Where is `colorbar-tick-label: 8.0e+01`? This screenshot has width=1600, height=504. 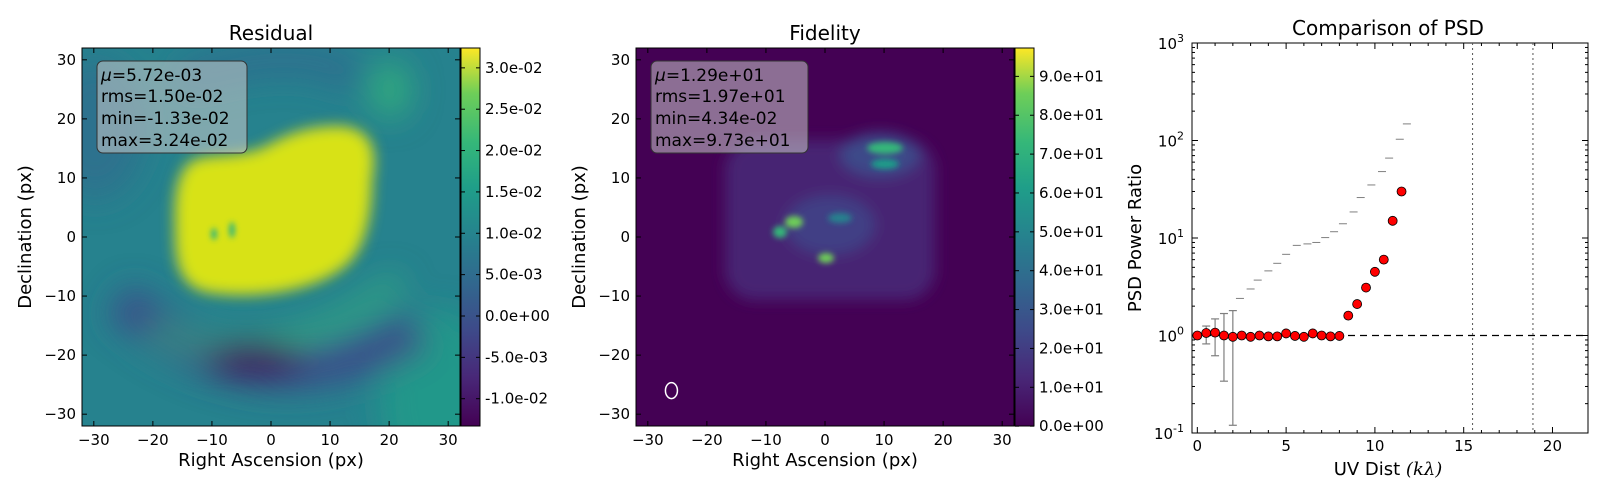 colorbar-tick-label: 8.0e+01 is located at coordinates (1071, 115).